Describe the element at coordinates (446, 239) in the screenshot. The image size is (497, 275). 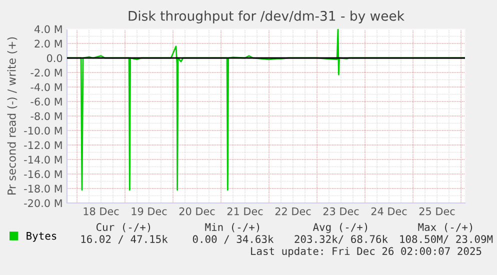
I see `text: 108.50M/ 23.09M` at that location.